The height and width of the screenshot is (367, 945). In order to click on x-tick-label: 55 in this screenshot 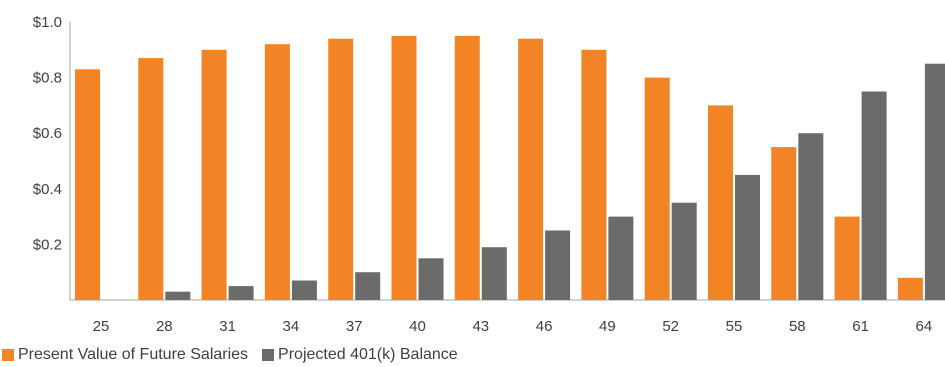, I will do `click(734, 326)`.